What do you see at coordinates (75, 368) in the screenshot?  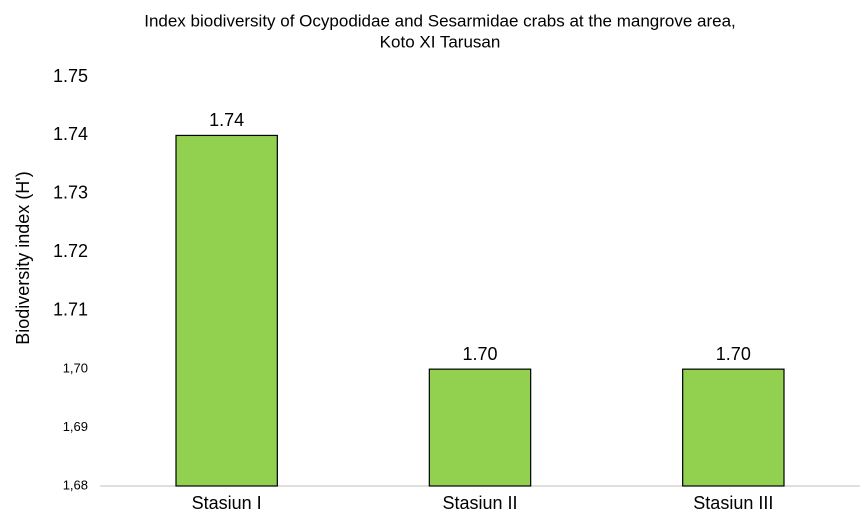 I see `y-tick-label: 1,70` at bounding box center [75, 368].